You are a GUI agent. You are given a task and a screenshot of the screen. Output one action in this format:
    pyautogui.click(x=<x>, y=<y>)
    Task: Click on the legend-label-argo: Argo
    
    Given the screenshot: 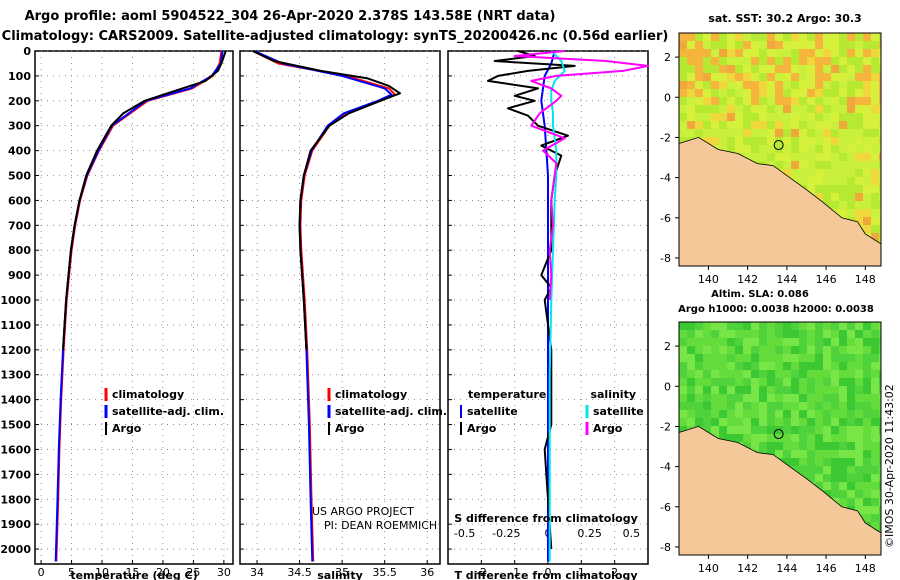 What is the action you would take?
    pyautogui.click(x=350, y=428)
    